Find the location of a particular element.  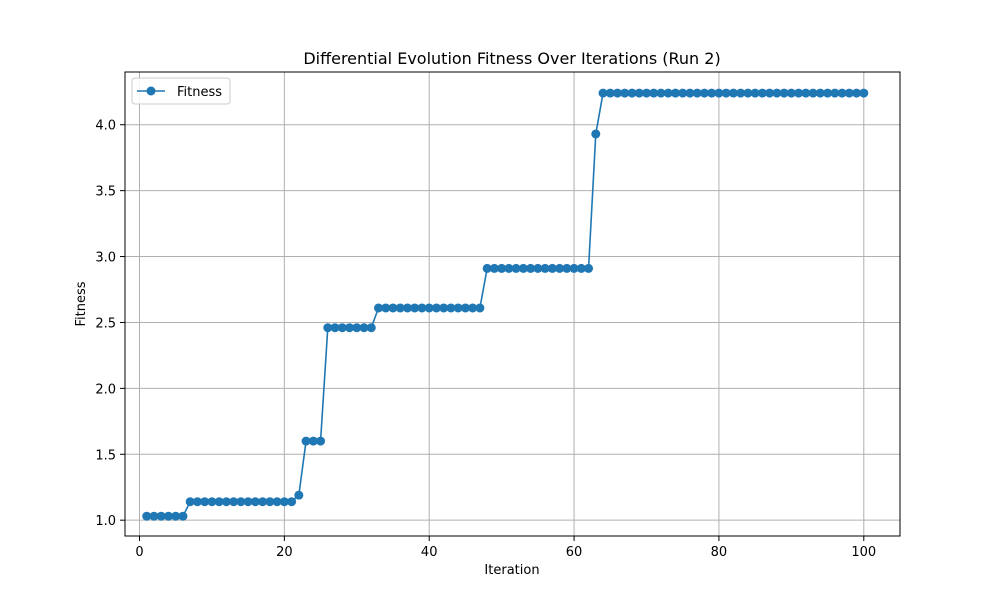

y-tick-label: 2.0 is located at coordinates (105, 389).